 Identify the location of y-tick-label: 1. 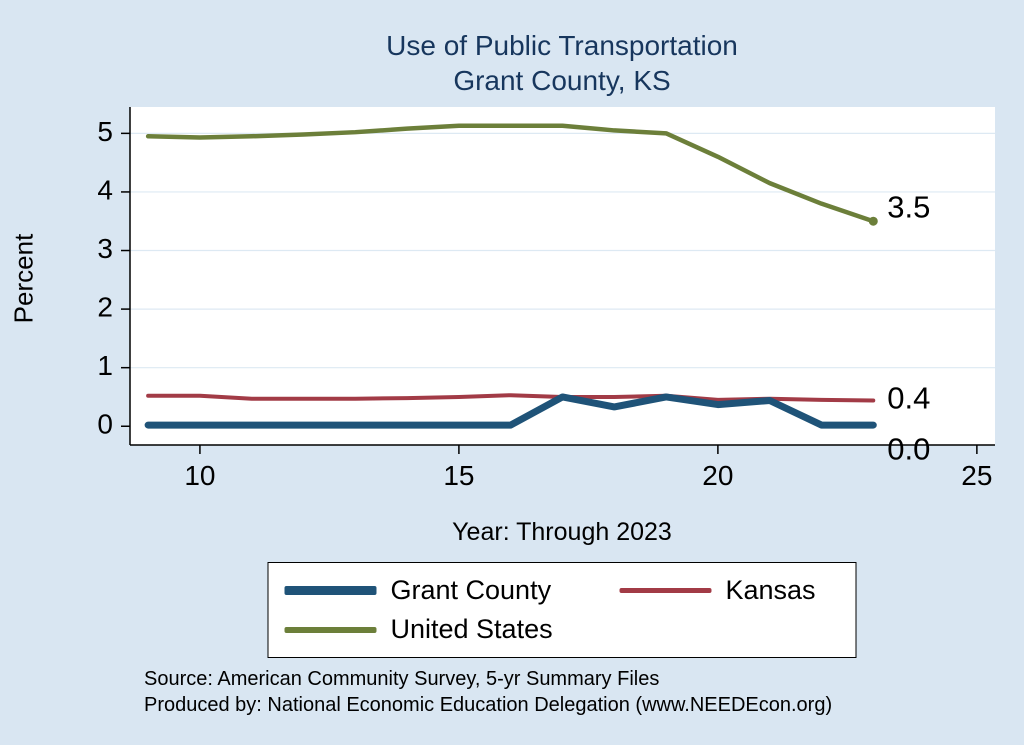
(105, 365).